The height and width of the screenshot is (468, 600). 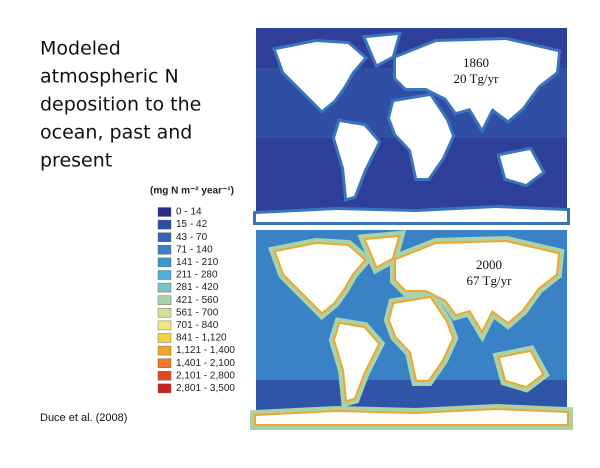 I want to click on legend-label: 1,121 - 1,400, so click(x=205, y=350).